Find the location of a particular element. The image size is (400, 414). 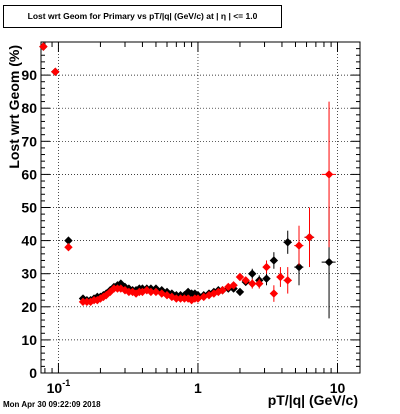

y-tick-label: 20 is located at coordinates (29, 307).